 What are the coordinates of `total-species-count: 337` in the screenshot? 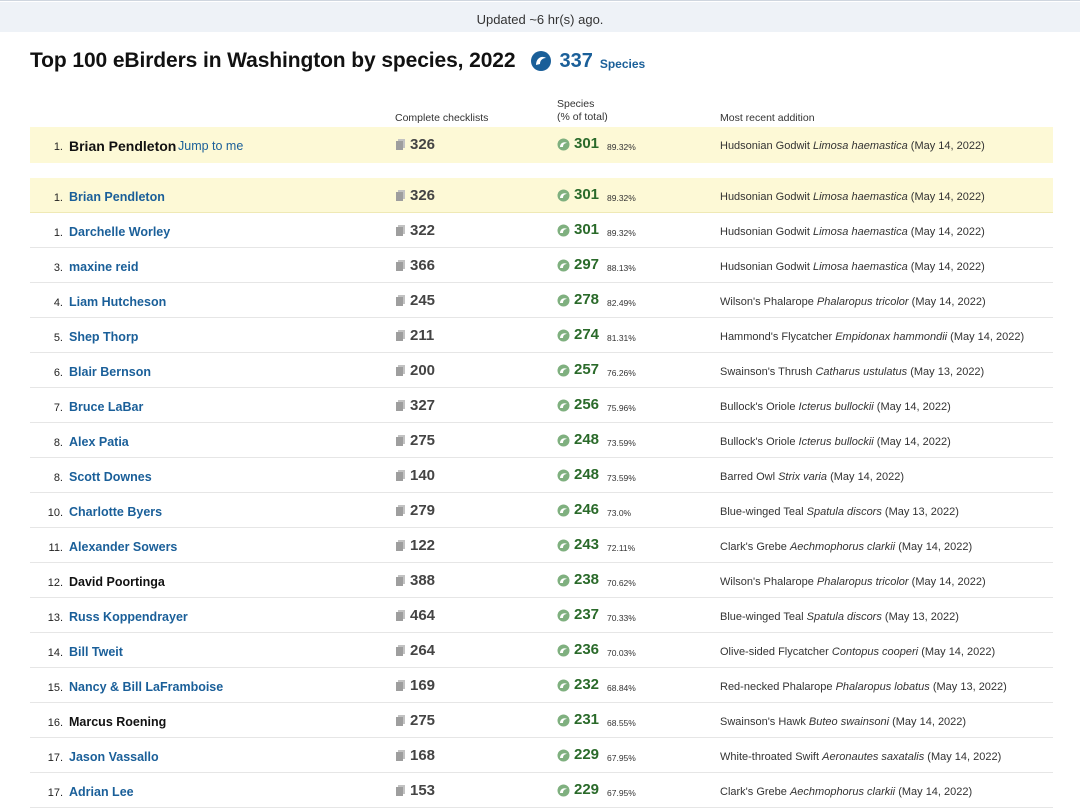 It's located at (576, 60).